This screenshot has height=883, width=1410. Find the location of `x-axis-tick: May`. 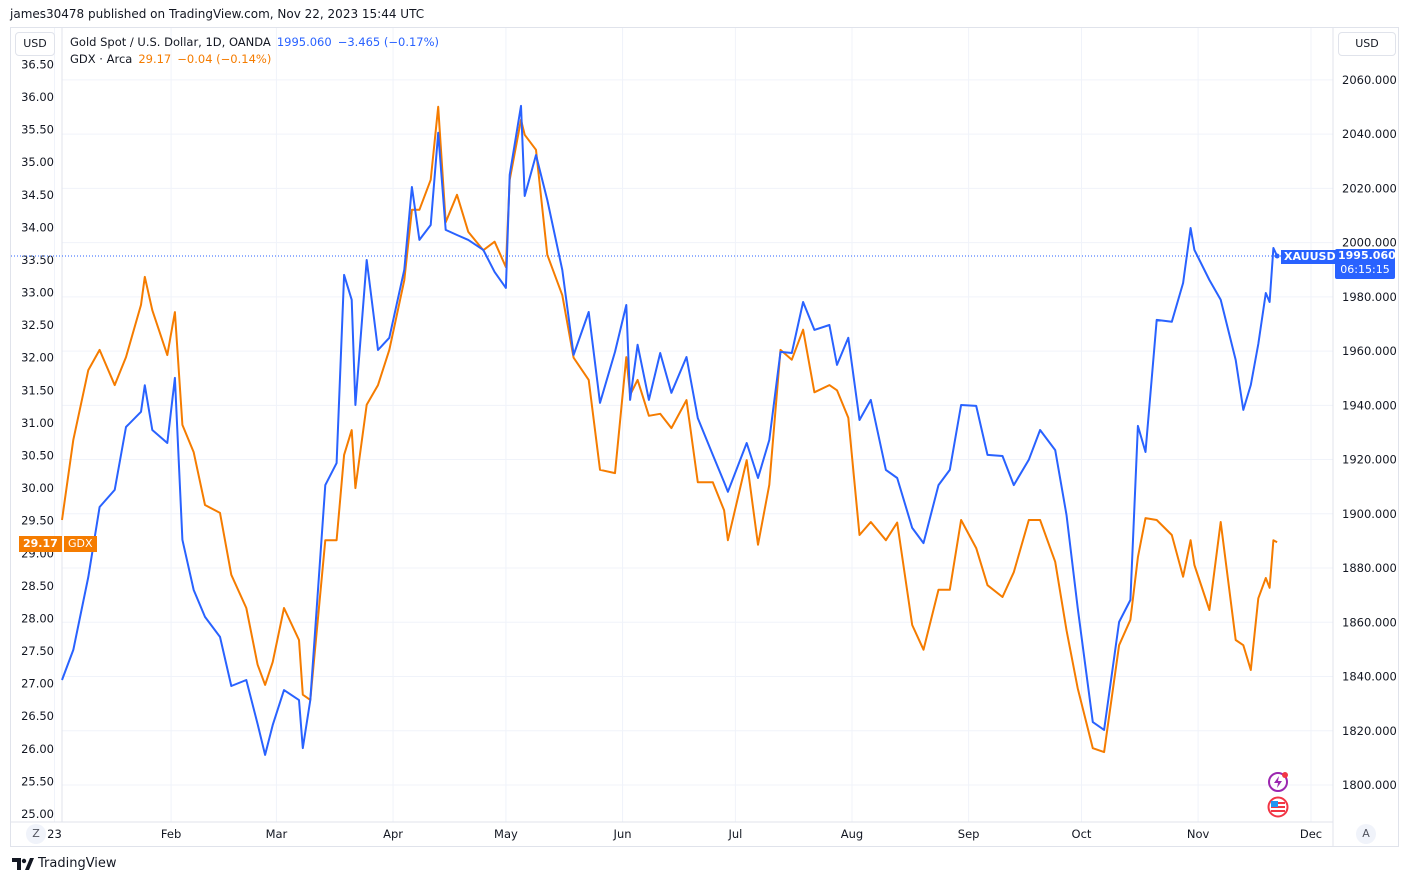

x-axis-tick: May is located at coordinates (506, 834).